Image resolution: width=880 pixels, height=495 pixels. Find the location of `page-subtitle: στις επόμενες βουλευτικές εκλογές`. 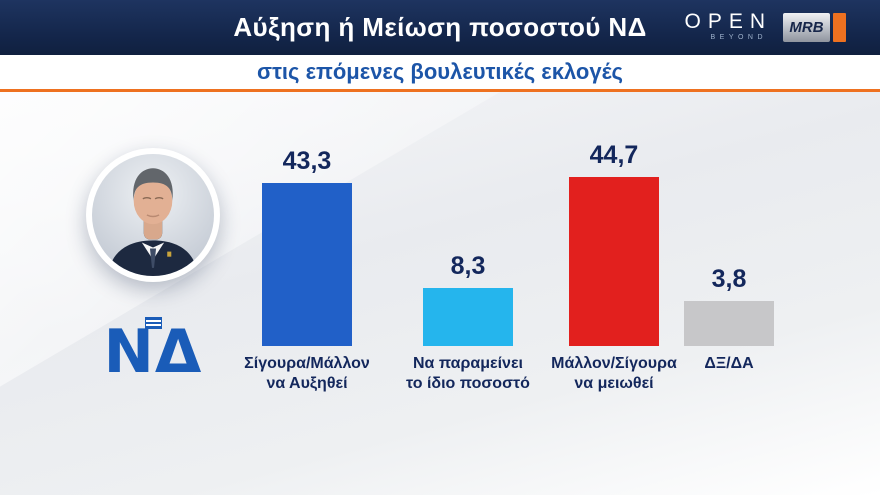

page-subtitle: στις επόμενες βουλευτικές εκλογές is located at coordinates (440, 71).